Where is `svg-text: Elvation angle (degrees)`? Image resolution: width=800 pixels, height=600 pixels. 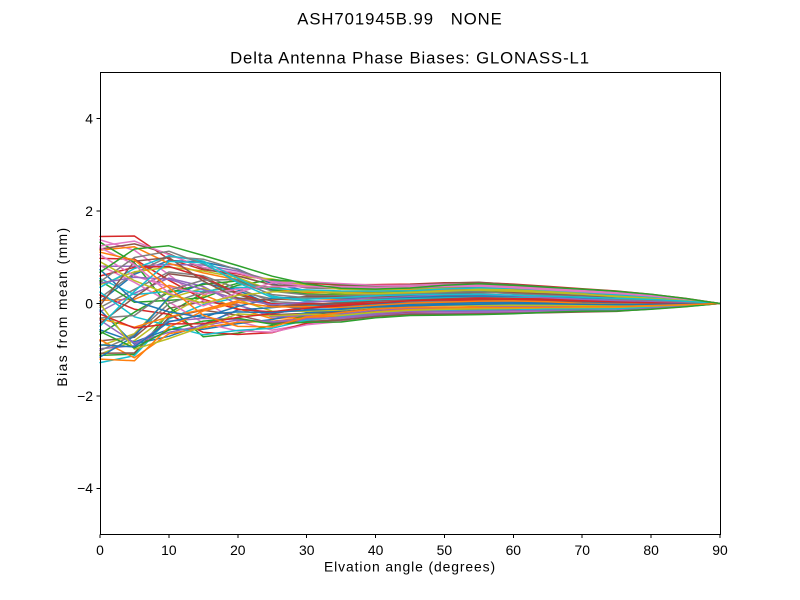
svg-text: Elvation angle (degrees) is located at coordinates (410, 567).